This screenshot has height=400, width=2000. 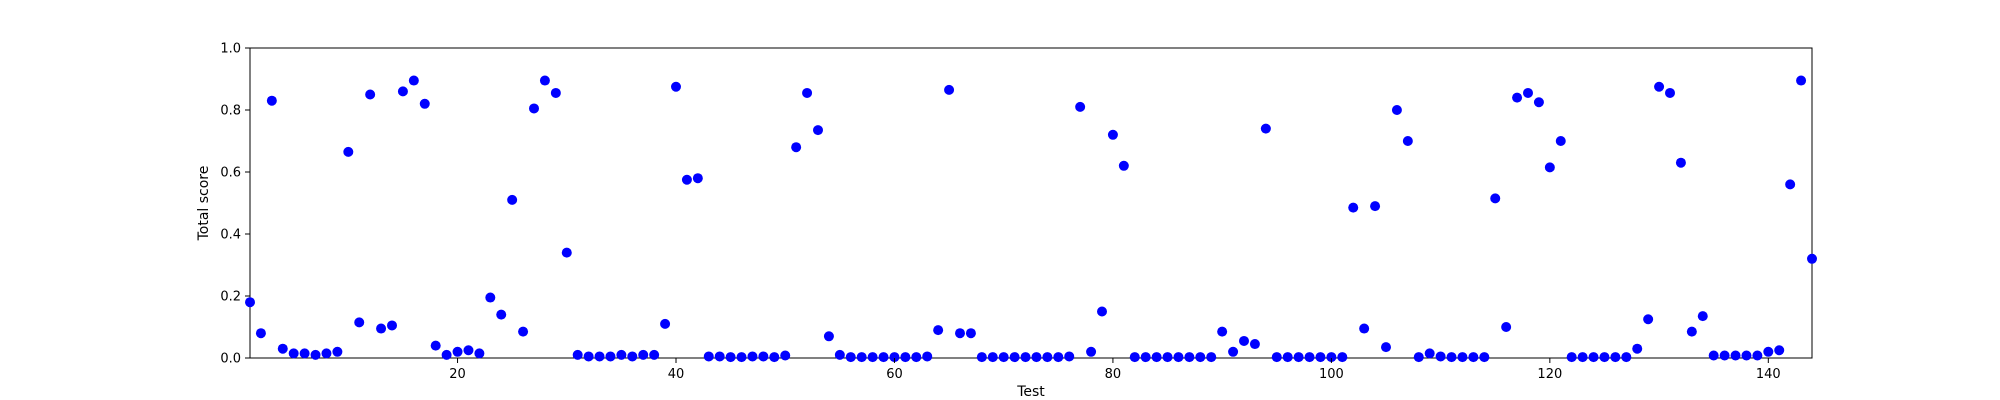 What do you see at coordinates (230, 111) in the screenshot?
I see `y-tick-label: 0.8` at bounding box center [230, 111].